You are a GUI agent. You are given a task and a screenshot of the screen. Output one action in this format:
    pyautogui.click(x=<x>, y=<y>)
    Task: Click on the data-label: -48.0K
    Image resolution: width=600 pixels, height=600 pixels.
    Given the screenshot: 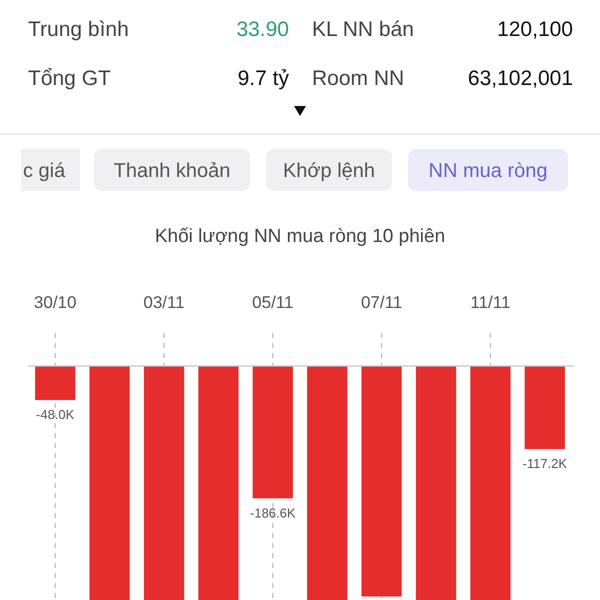 What is the action you would take?
    pyautogui.click(x=55, y=414)
    